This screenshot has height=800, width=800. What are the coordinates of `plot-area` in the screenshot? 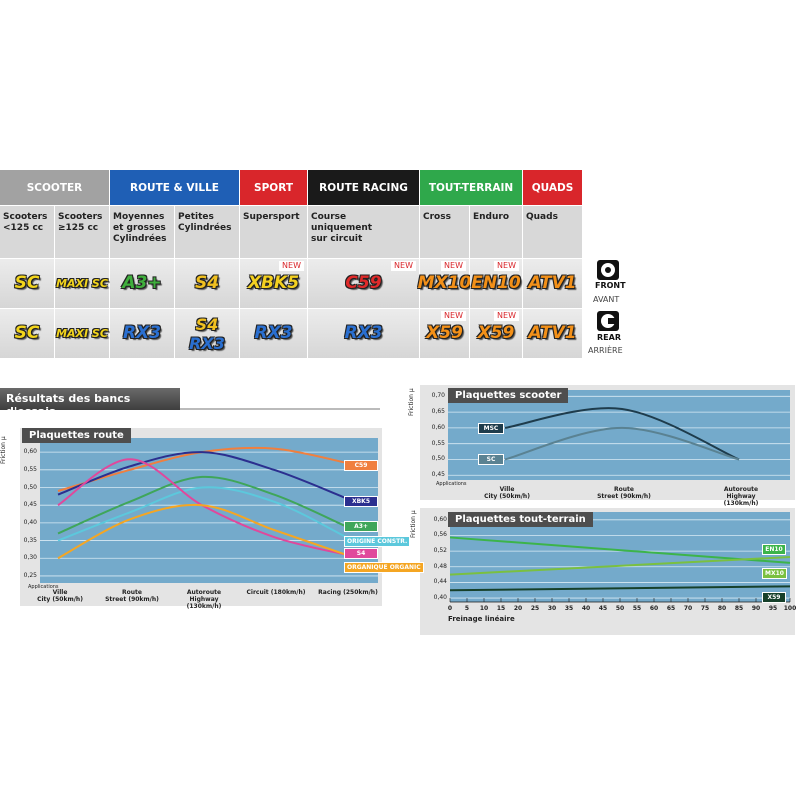 It's located at (619, 435).